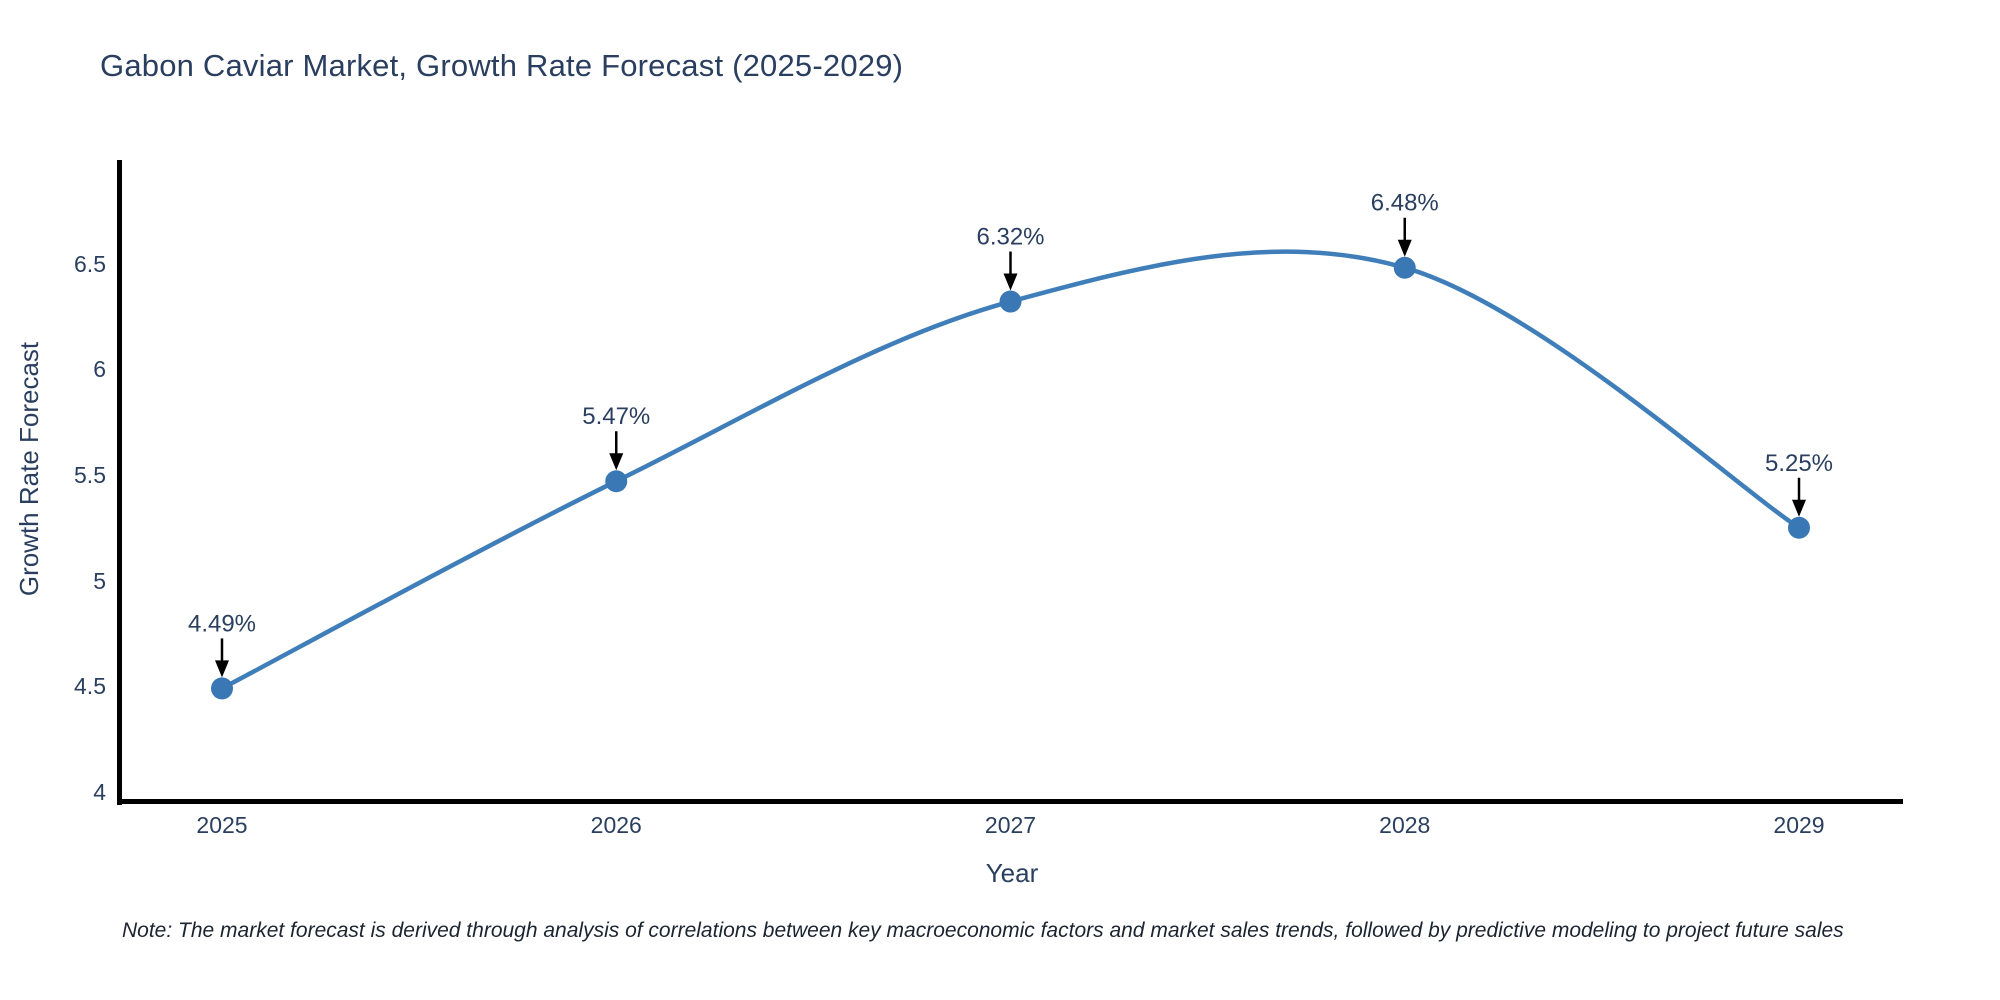 Image resolution: width=2000 pixels, height=1000 pixels. What do you see at coordinates (90, 263) in the screenshot?
I see `y-tick-label: 6.5` at bounding box center [90, 263].